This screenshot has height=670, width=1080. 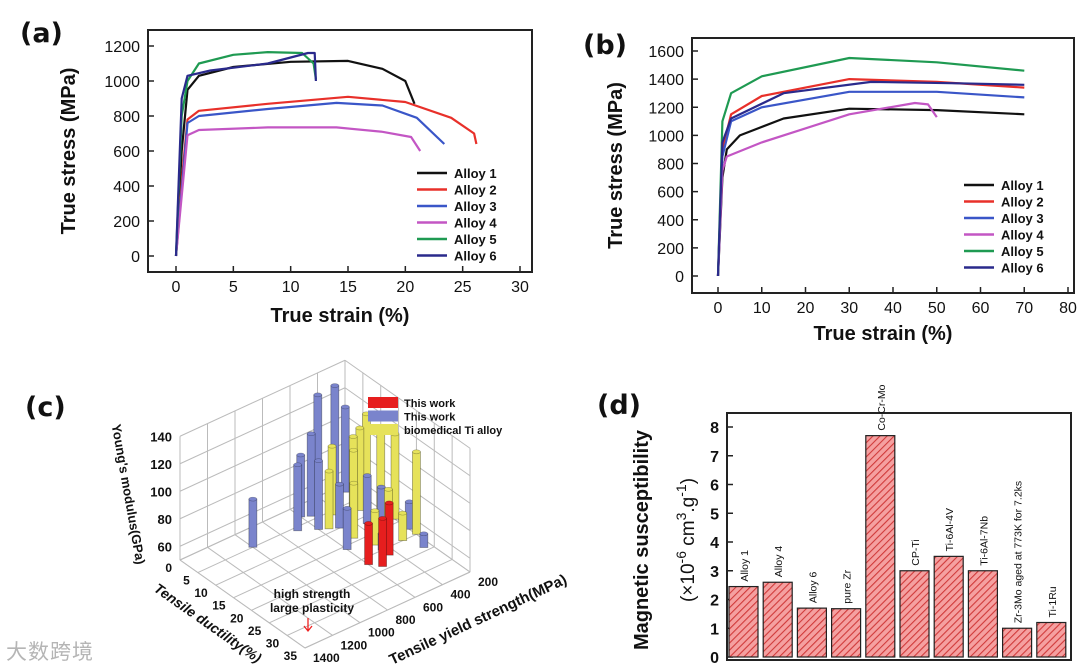 What do you see at coordinates (383, 429) in the screenshot?
I see `legend-swatch-yellow` at bounding box center [383, 429].